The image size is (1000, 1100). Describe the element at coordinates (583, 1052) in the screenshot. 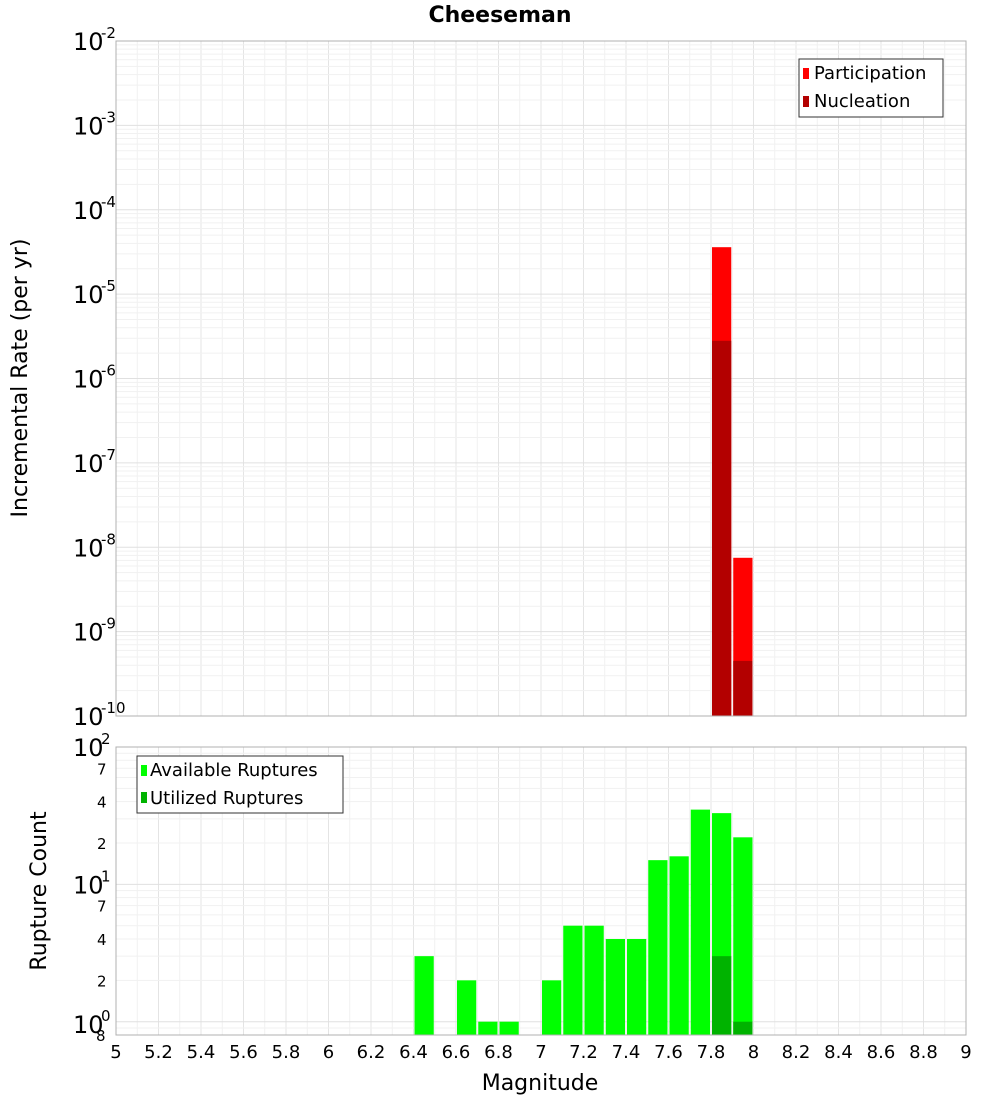

I see `x-tick-label: 7.2` at that location.